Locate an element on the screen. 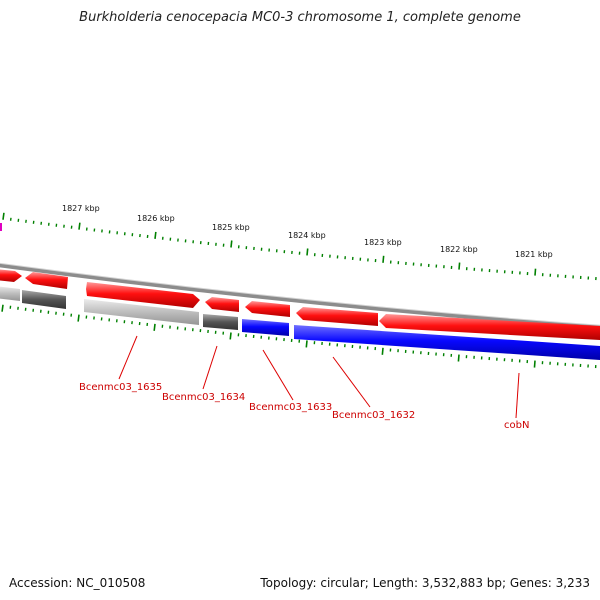 The image size is (600, 600). backbone-highlight is located at coordinates (300, 294).